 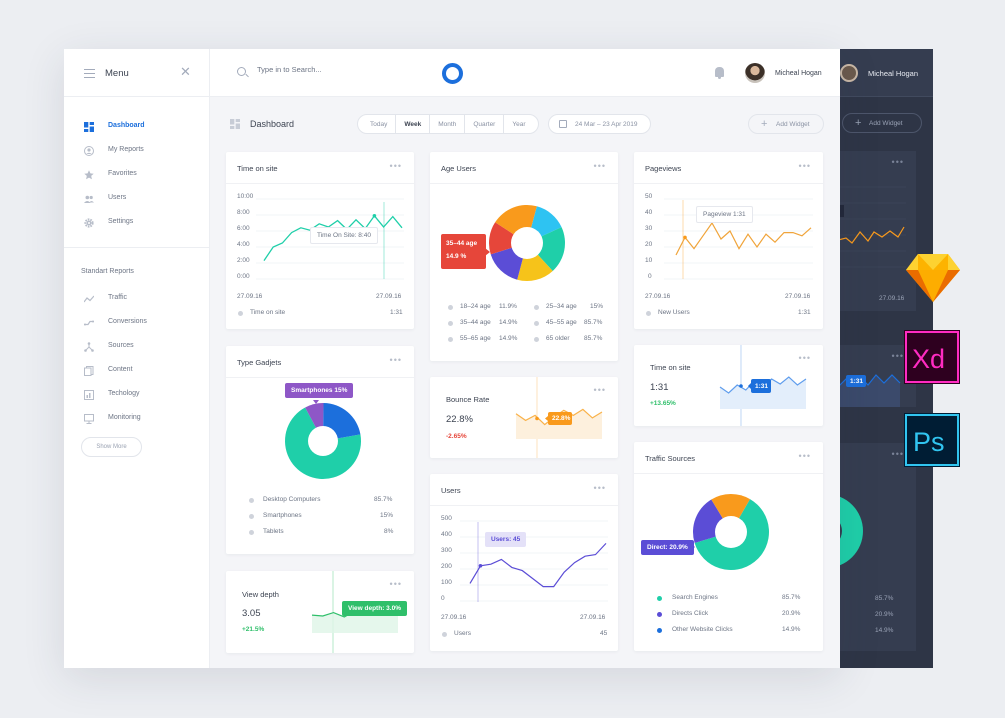 I want to click on sidebar-item-dashboard: Dashboard, so click(x=136, y=127).